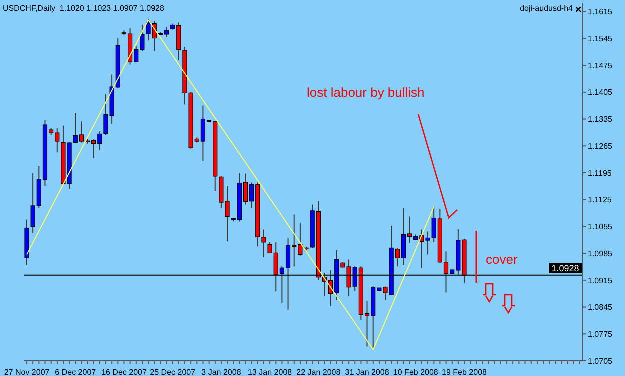  What do you see at coordinates (600, 200) in the screenshot?
I see `y-tick-label: 1.1125` at bounding box center [600, 200].